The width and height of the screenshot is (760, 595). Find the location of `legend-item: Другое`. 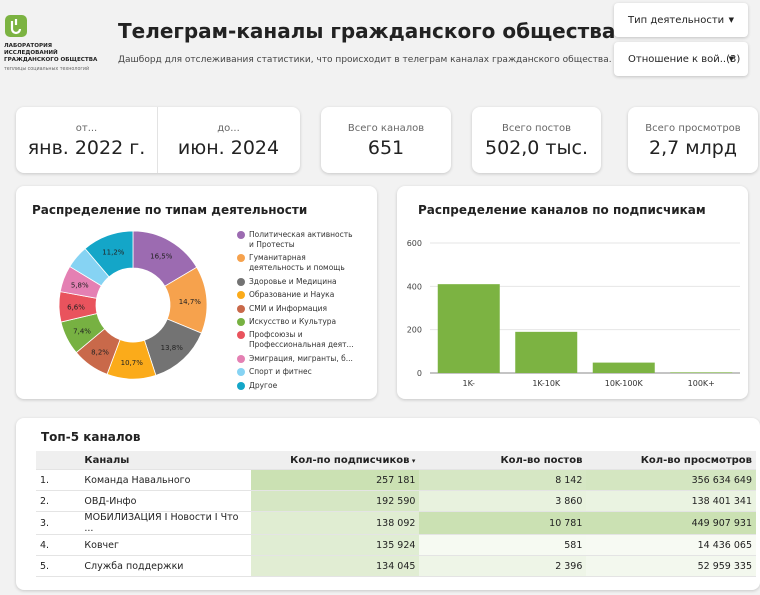

legend-item: Другое is located at coordinates (297, 386).